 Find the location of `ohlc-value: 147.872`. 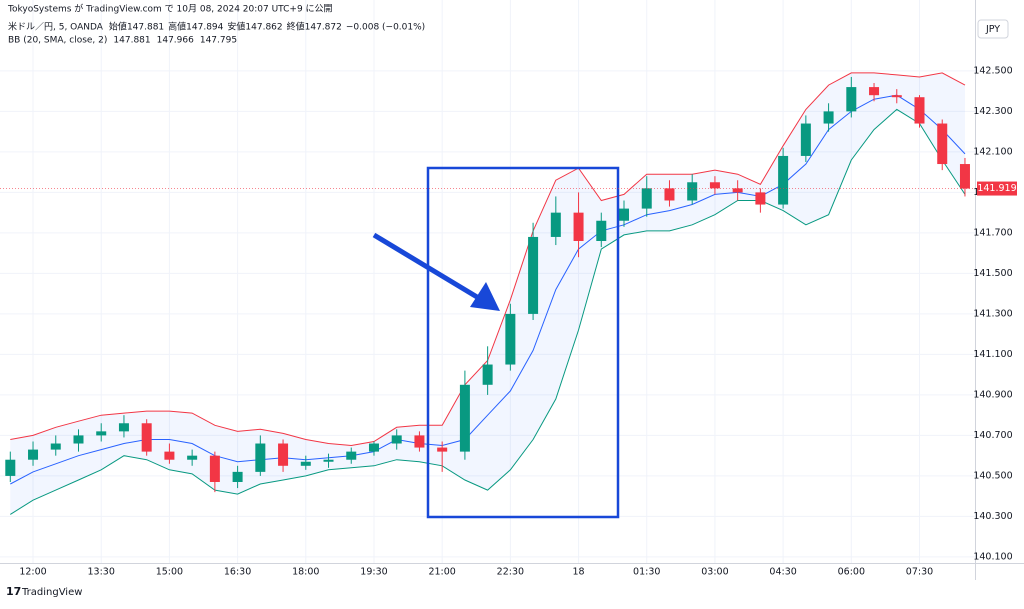

ohlc-value: 147.872 is located at coordinates (323, 28).